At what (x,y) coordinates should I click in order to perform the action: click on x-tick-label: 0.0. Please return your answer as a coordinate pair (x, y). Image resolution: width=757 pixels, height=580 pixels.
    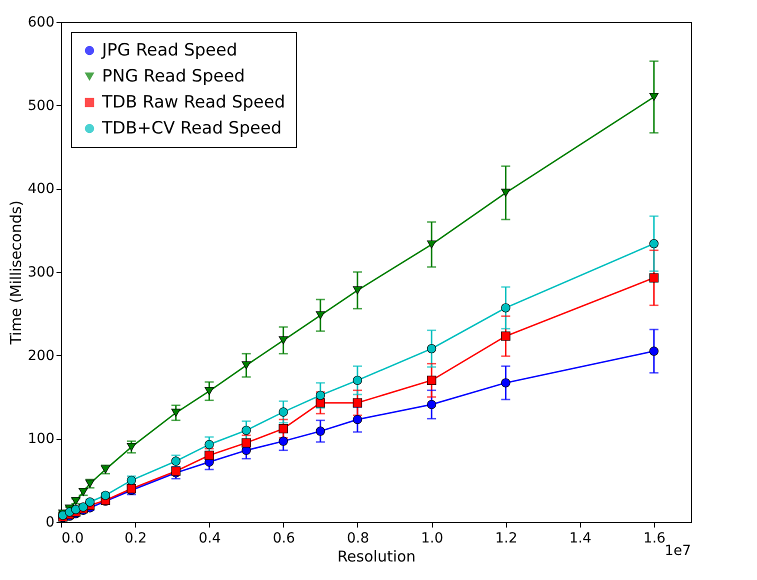
    Looking at the image, I should click on (73, 538).